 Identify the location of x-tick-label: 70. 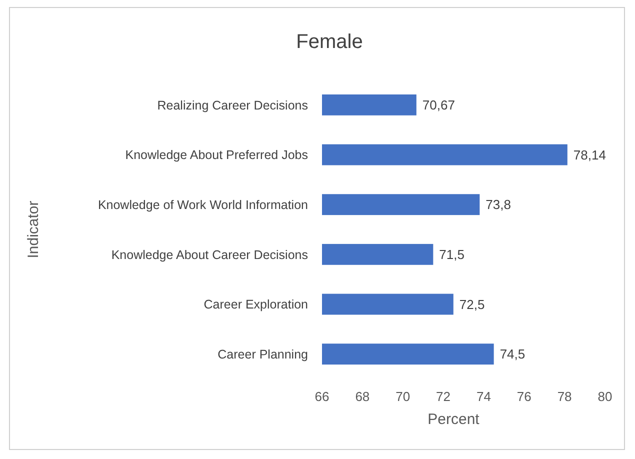
(403, 396).